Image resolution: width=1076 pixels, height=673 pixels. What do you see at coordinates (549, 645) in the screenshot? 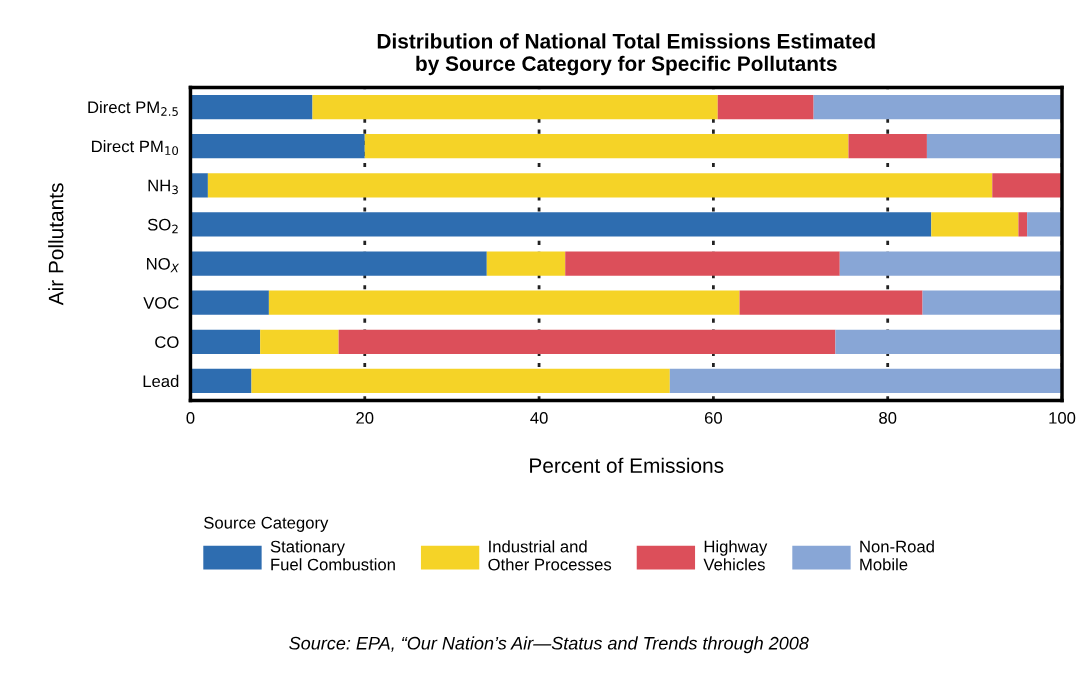
I see `source-note: Source: EPA, “Our Nation’s Air—Status and Trends through 2008` at bounding box center [549, 645].